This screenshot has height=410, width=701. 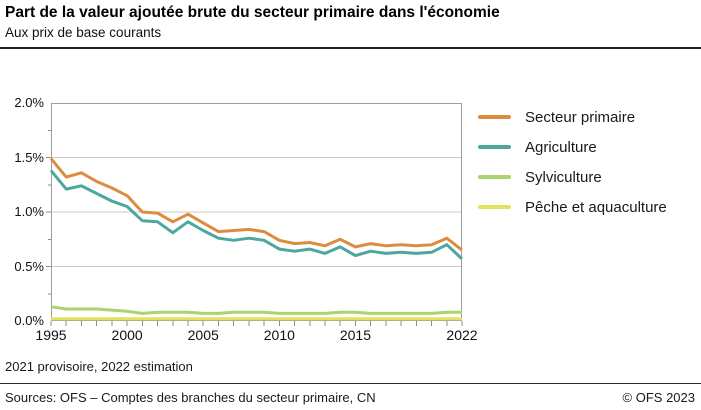 What do you see at coordinates (658, 397) in the screenshot?
I see `copyright-text: © OFS 2023` at bounding box center [658, 397].